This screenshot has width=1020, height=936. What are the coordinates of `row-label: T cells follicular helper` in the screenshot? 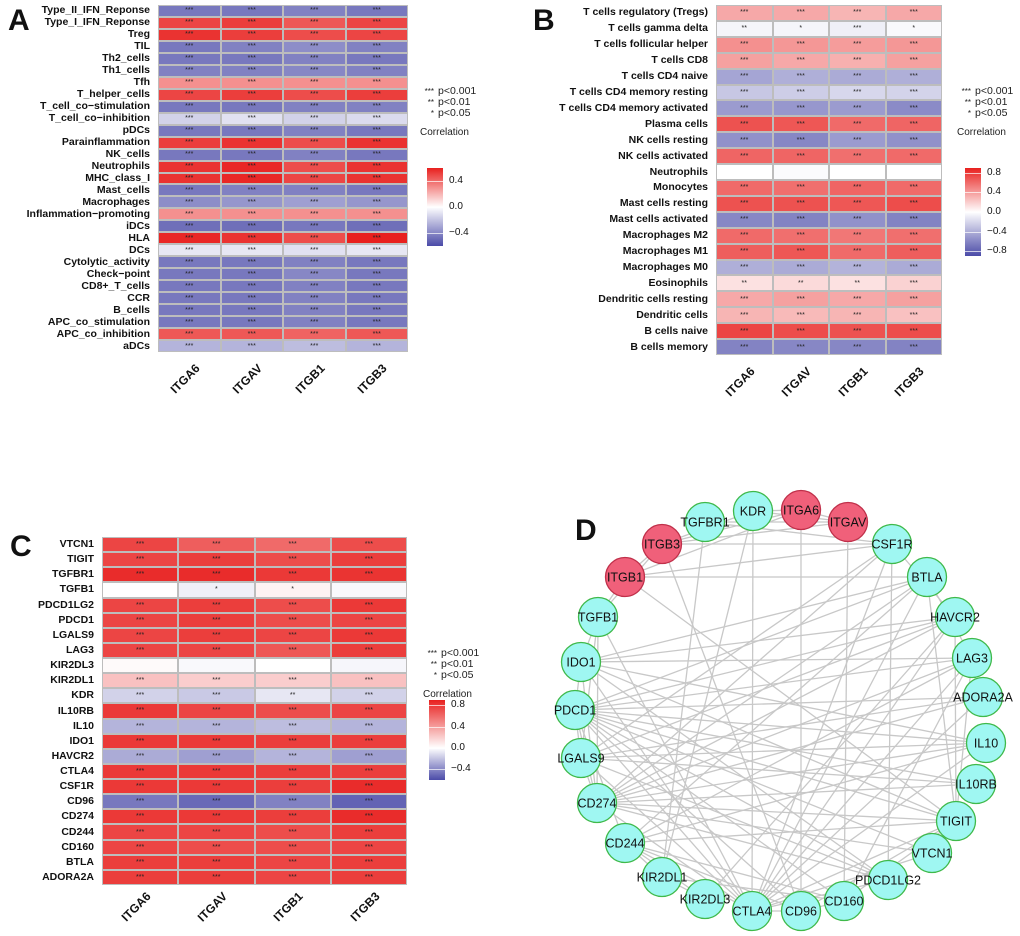 It's located at (651, 44).